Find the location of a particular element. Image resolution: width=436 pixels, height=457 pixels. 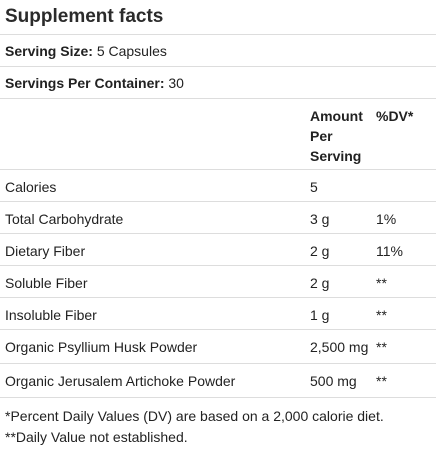

servings-per-container-label: Servings Per Container: is located at coordinates (85, 83).